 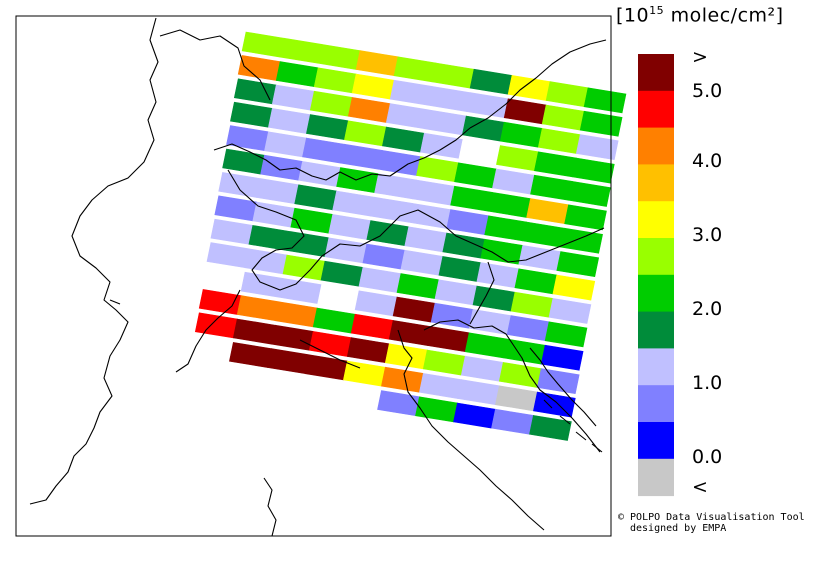 I want to click on legend-label-1: 1.0, so click(x=707, y=383).